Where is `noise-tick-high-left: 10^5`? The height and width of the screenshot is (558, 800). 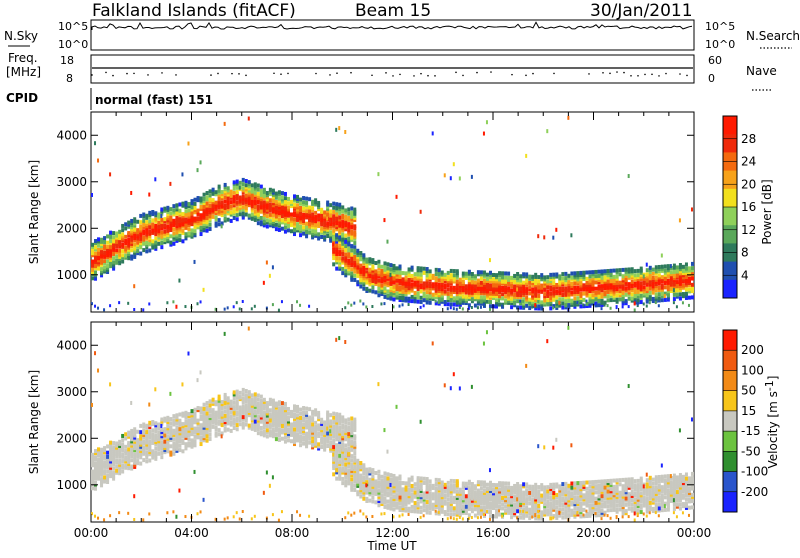
noise-tick-high-left: 10^5 is located at coordinates (73, 26).